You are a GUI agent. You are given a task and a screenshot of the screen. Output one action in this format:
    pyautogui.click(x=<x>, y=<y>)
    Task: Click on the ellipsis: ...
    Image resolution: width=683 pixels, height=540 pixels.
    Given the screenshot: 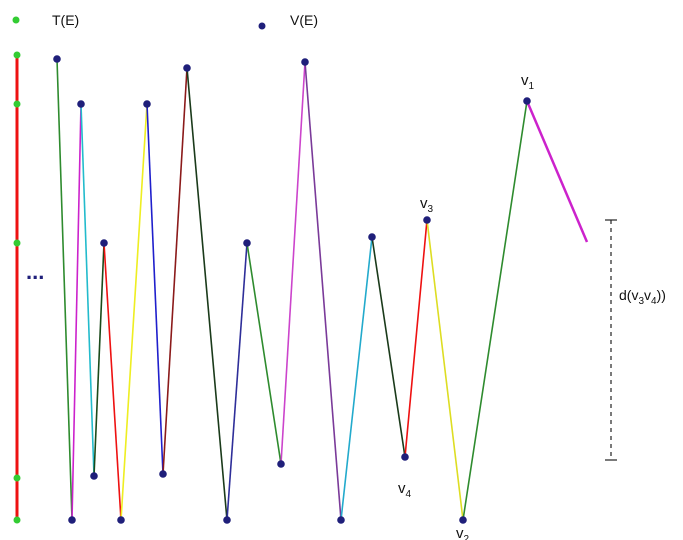 What is the action you would take?
    pyautogui.click(x=35, y=271)
    